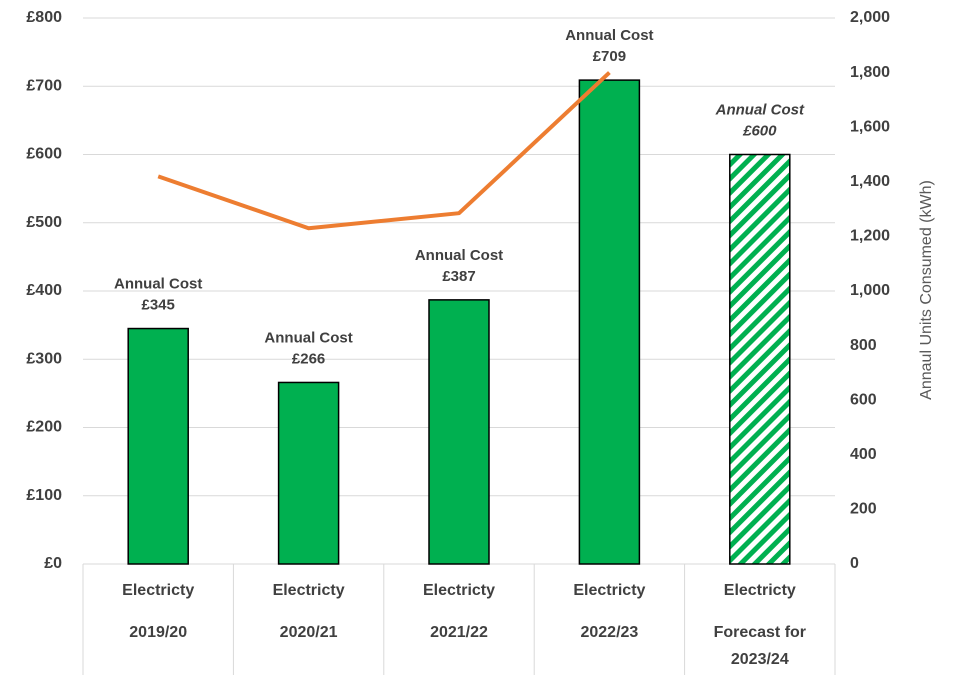  What do you see at coordinates (458, 276) in the screenshot?
I see `data-label: £387` at bounding box center [458, 276].